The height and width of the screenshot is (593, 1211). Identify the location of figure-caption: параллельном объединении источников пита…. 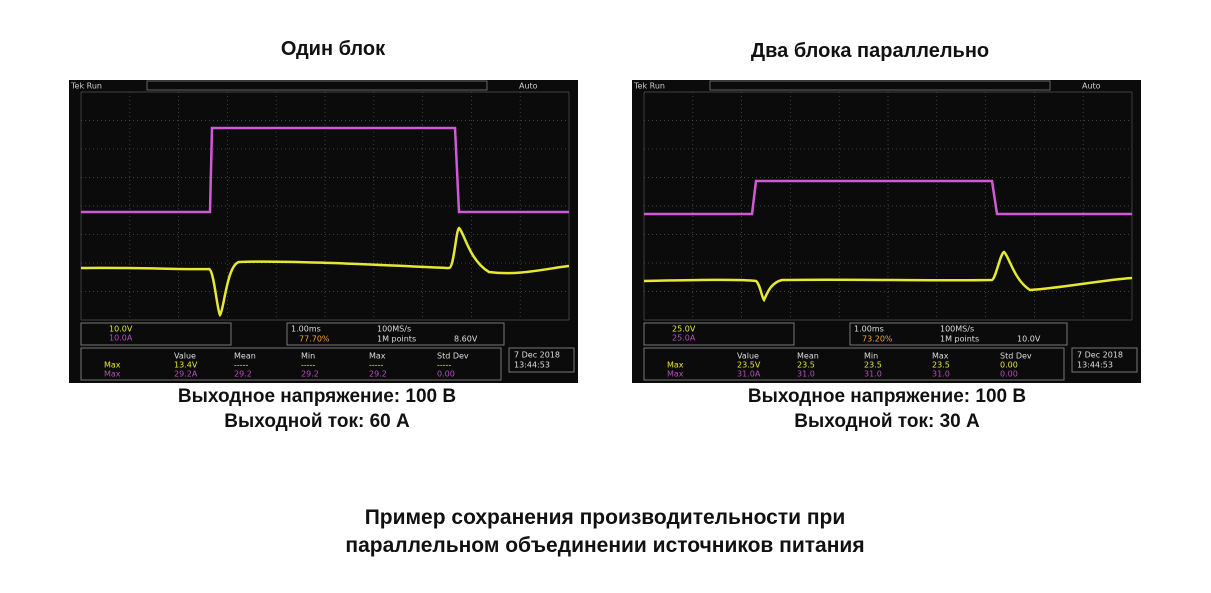
(605, 545).